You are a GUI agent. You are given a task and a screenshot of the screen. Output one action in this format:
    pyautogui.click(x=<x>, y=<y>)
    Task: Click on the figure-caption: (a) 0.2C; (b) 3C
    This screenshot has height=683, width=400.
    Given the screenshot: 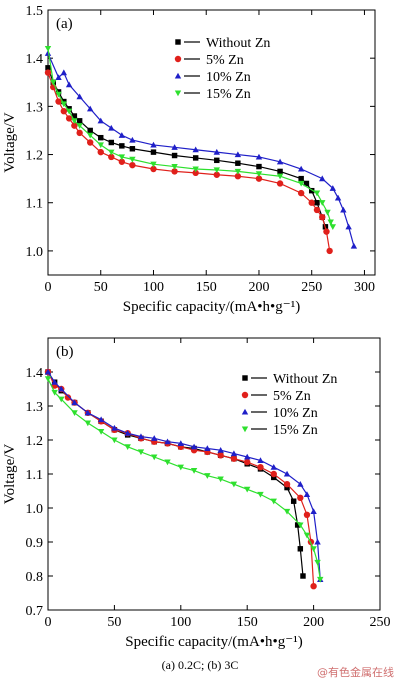 What is the action you would take?
    pyautogui.click(x=200, y=665)
    